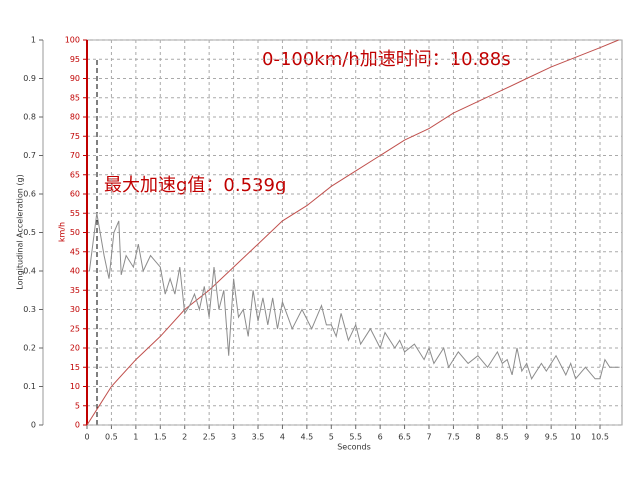 This screenshot has height=480, width=640. I want to click on y-tick-label: 0.8, so click(29, 117).